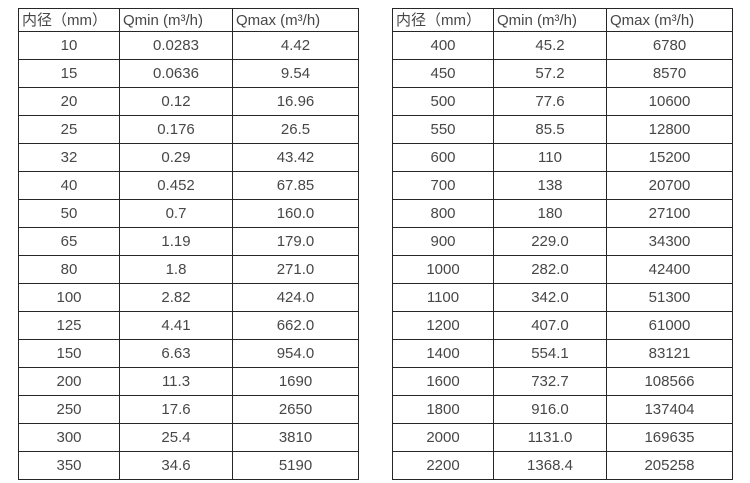 This screenshot has height=483, width=750. I want to click on cell: 50, so click(69, 213).